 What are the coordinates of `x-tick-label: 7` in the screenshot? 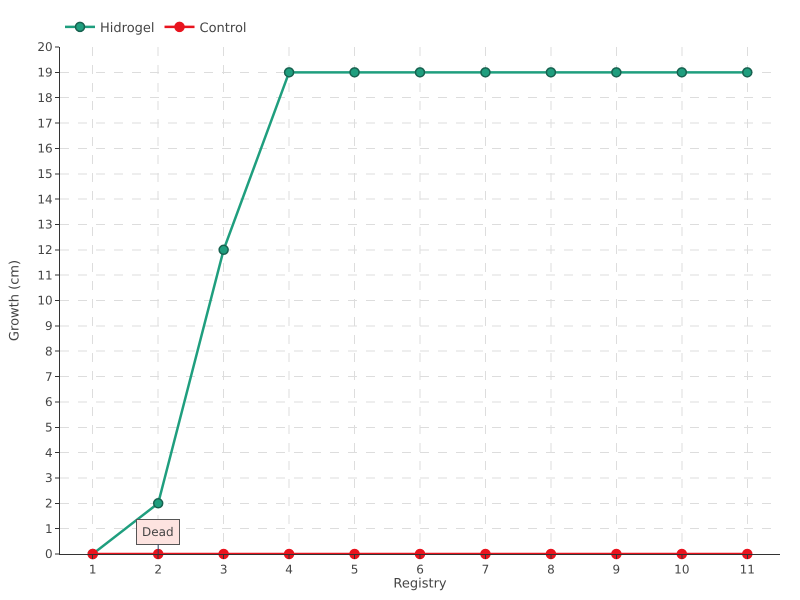 It's located at (486, 569).